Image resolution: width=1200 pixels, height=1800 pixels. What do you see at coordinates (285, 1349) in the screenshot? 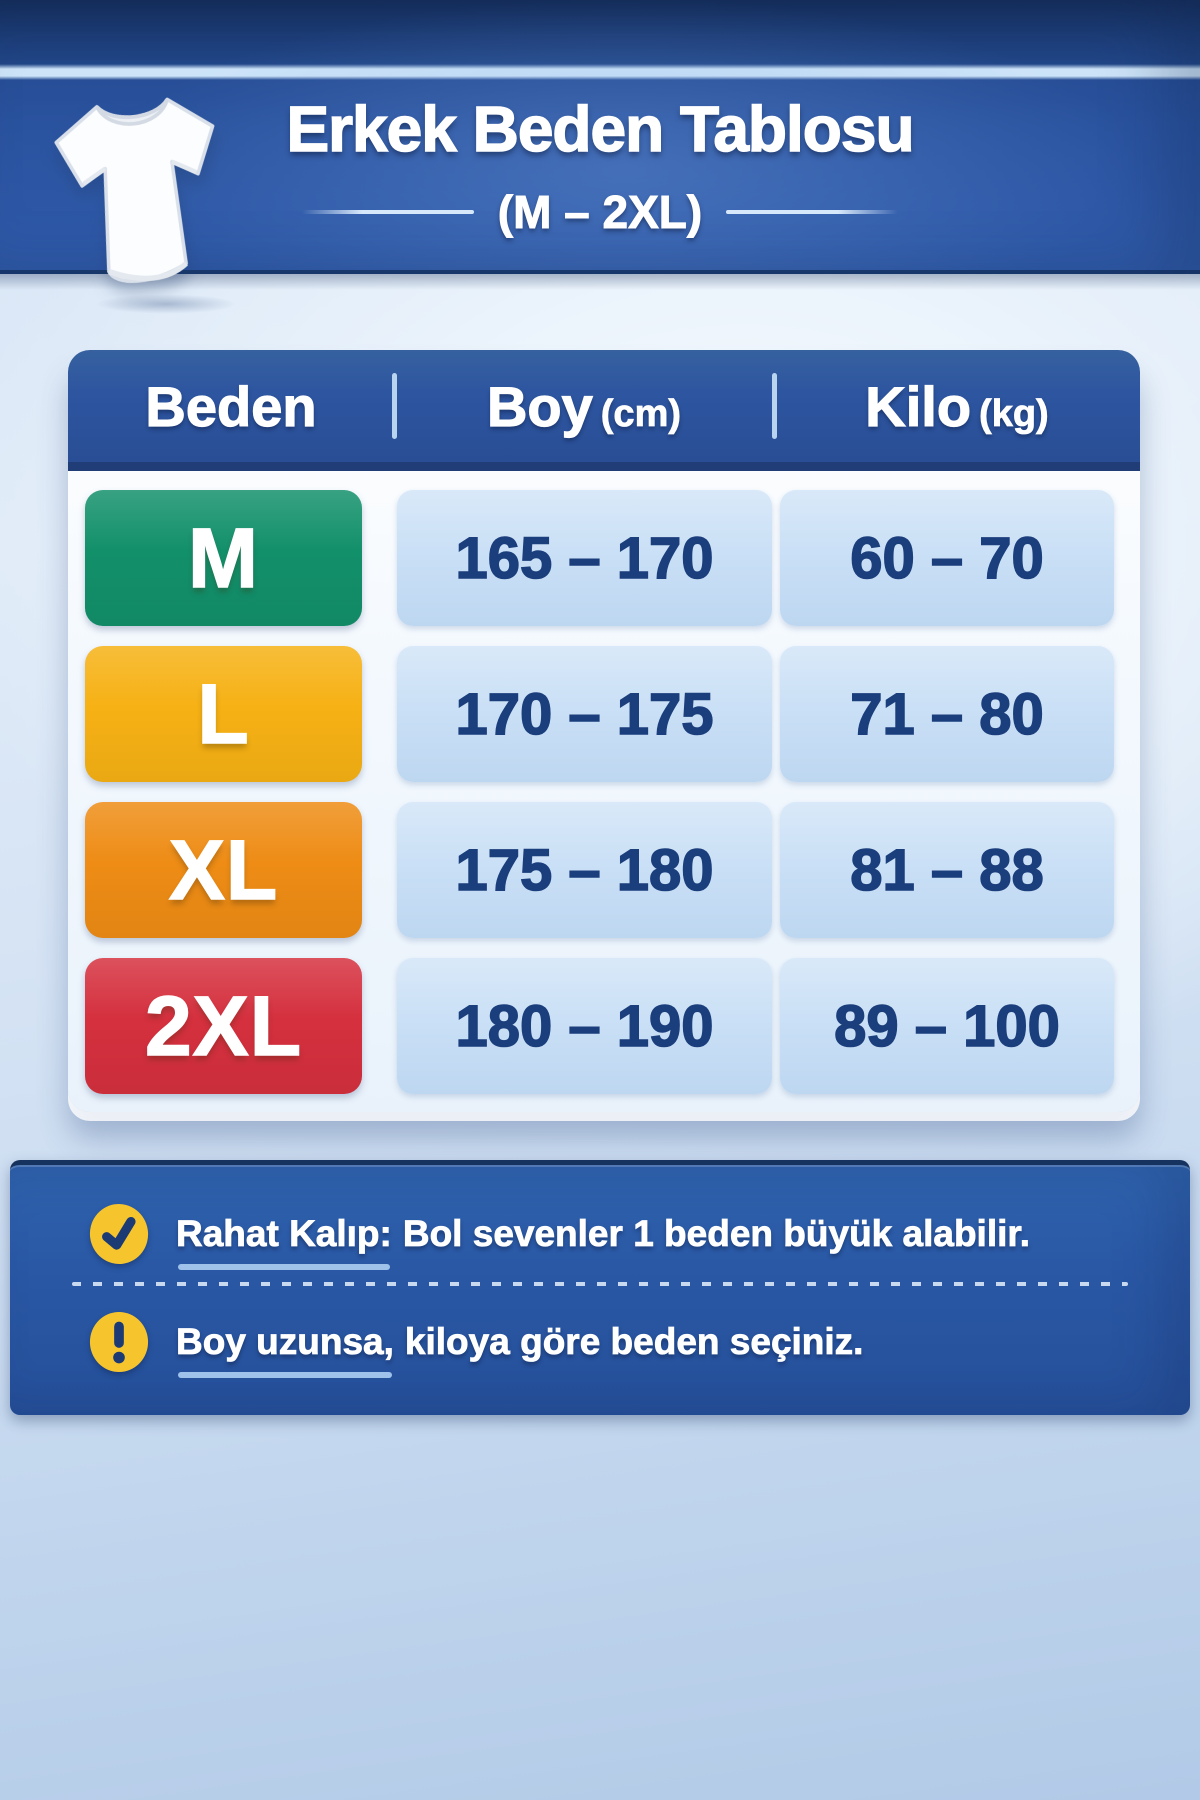
I see `note-lead: Boy uzunsa,` at bounding box center [285, 1349].